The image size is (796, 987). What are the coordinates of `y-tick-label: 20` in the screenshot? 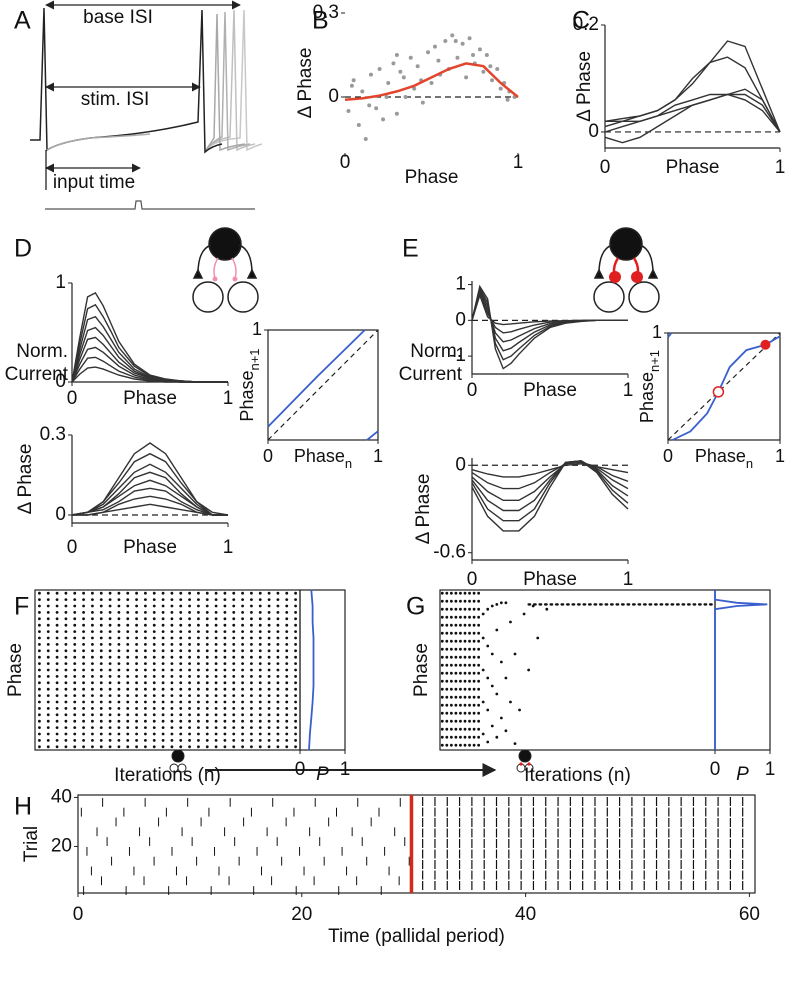 It's located at (61, 845).